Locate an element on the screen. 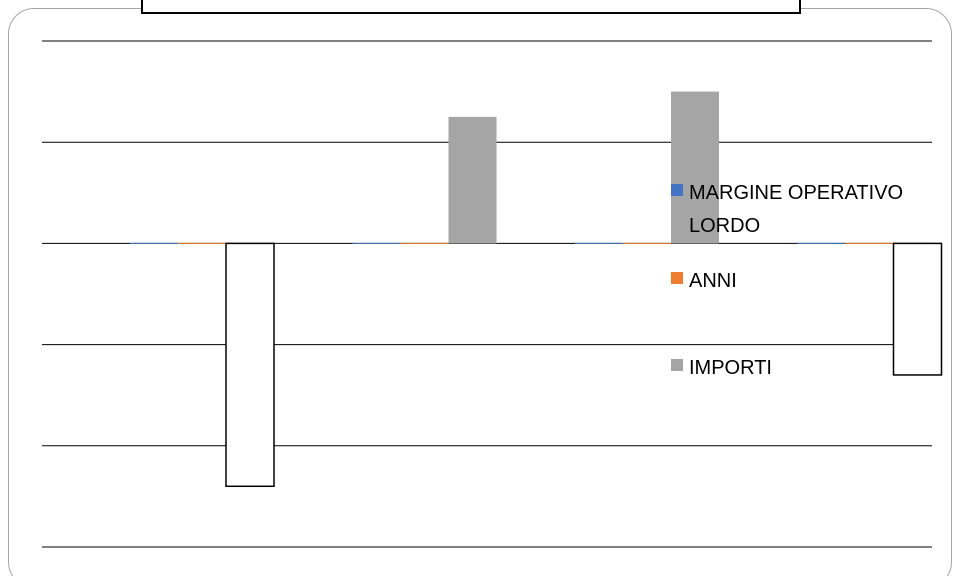 The width and height of the screenshot is (956, 576). legend: MARGINE OPERATIVO LORDO ANNI IMPORTI is located at coordinates (787, 280).